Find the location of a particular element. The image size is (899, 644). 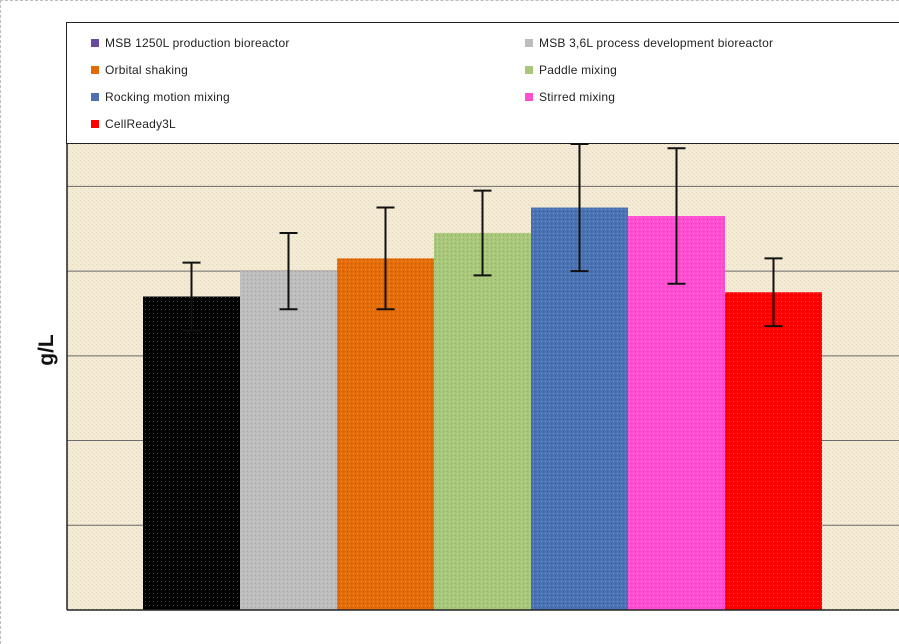

legend-item-cellready: CellReady3L is located at coordinates (133, 124).